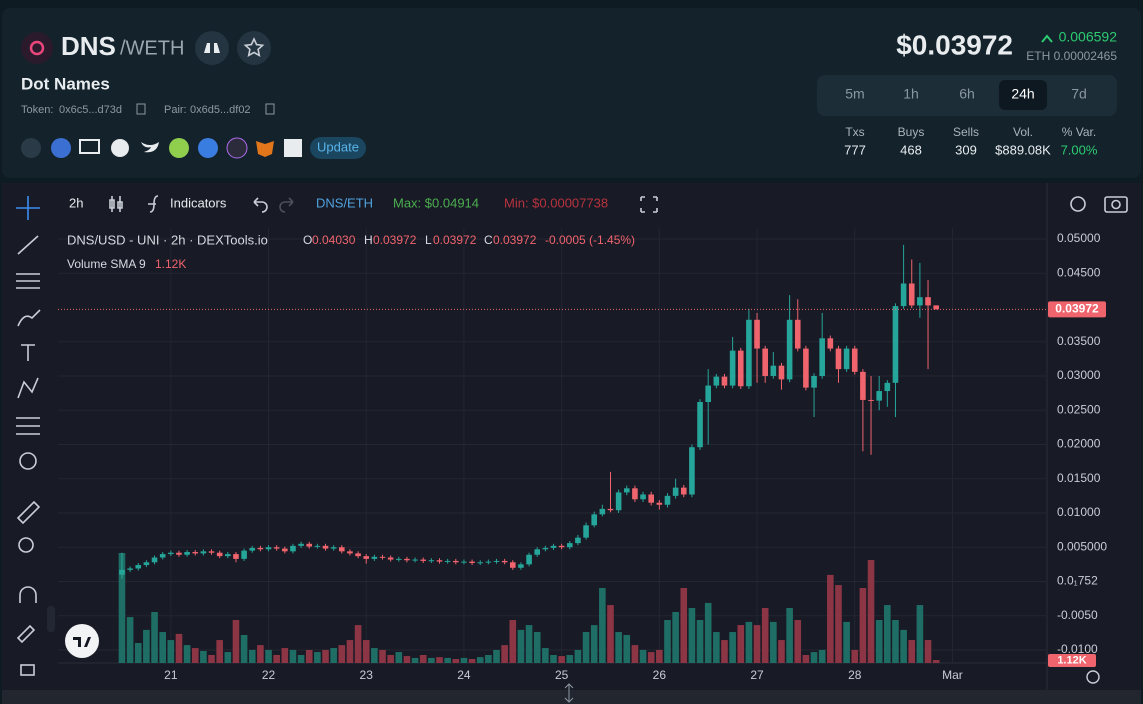 The width and height of the screenshot is (1143, 704). I want to click on timeframe-tab: 24h, so click(1022, 94).